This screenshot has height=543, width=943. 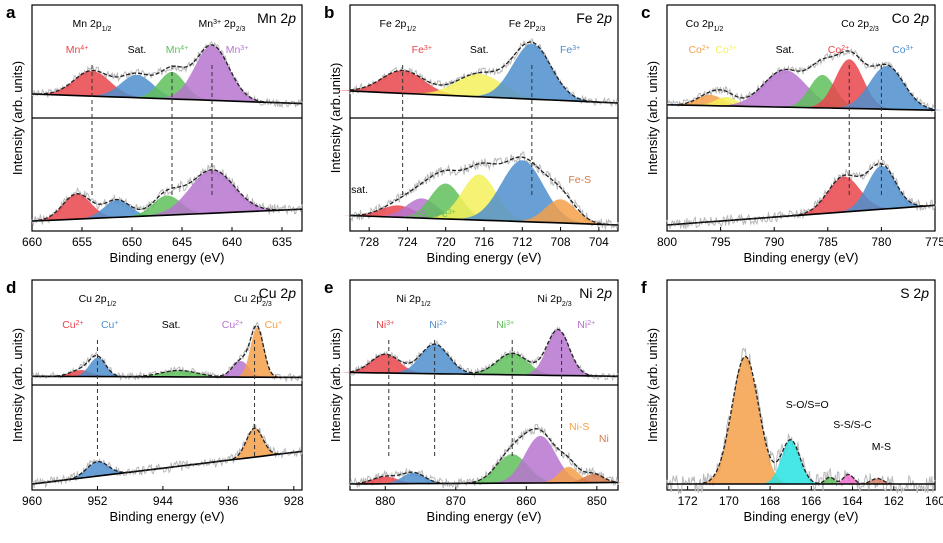 What do you see at coordinates (132, 242) in the screenshot?
I see `x-tick-label: 650` at bounding box center [132, 242].